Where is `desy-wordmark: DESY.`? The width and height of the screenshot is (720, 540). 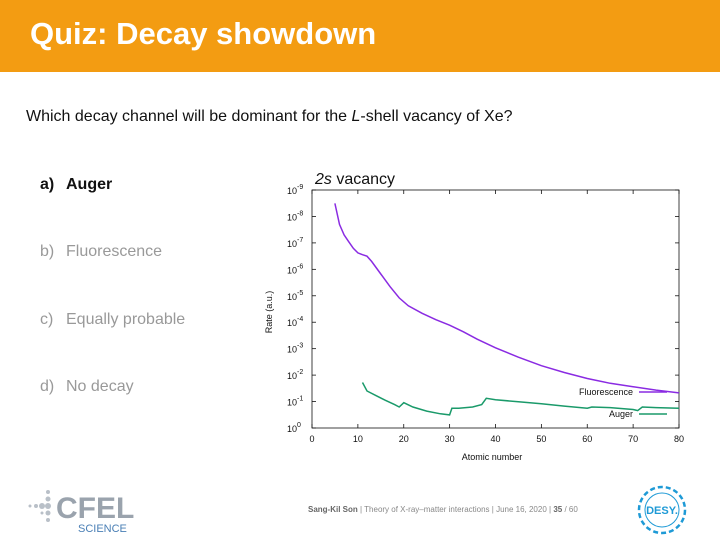 desy-wordmark: DESY. is located at coordinates (662, 511).